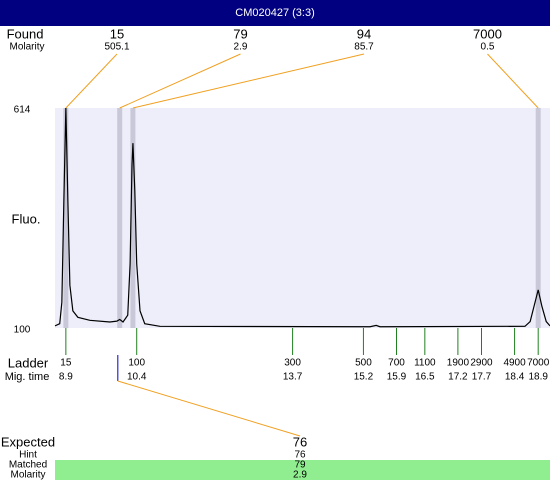  What do you see at coordinates (364, 47) in the screenshot?
I see `found-molarity: 85.7` at bounding box center [364, 47].